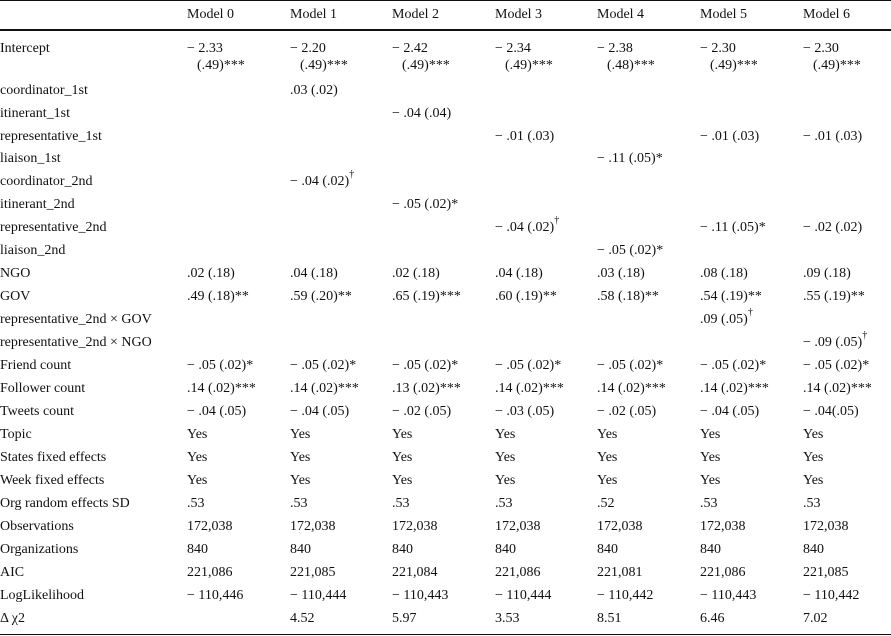 This screenshot has height=636, width=891. I want to click on table-cell: .03 (.02), so click(314, 90).